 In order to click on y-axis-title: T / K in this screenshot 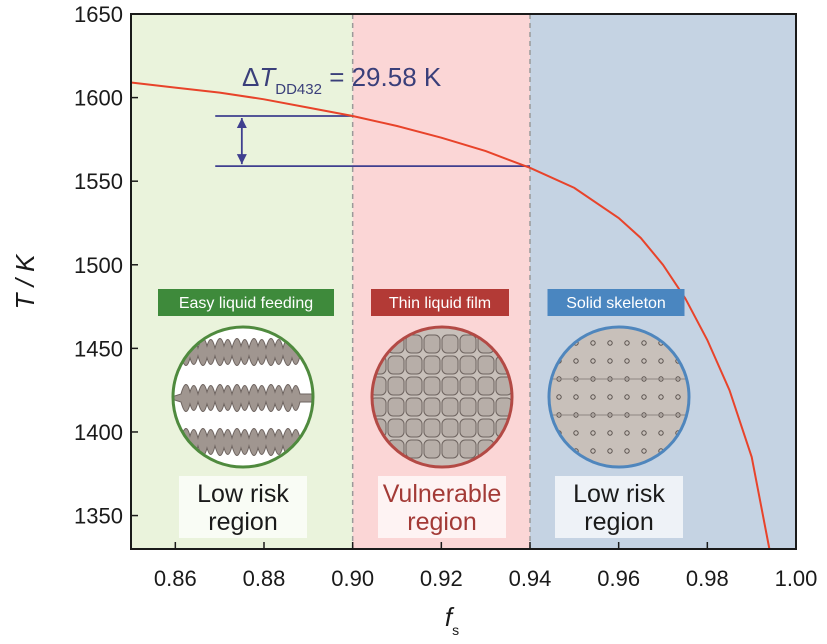, I will do `click(25, 281)`.